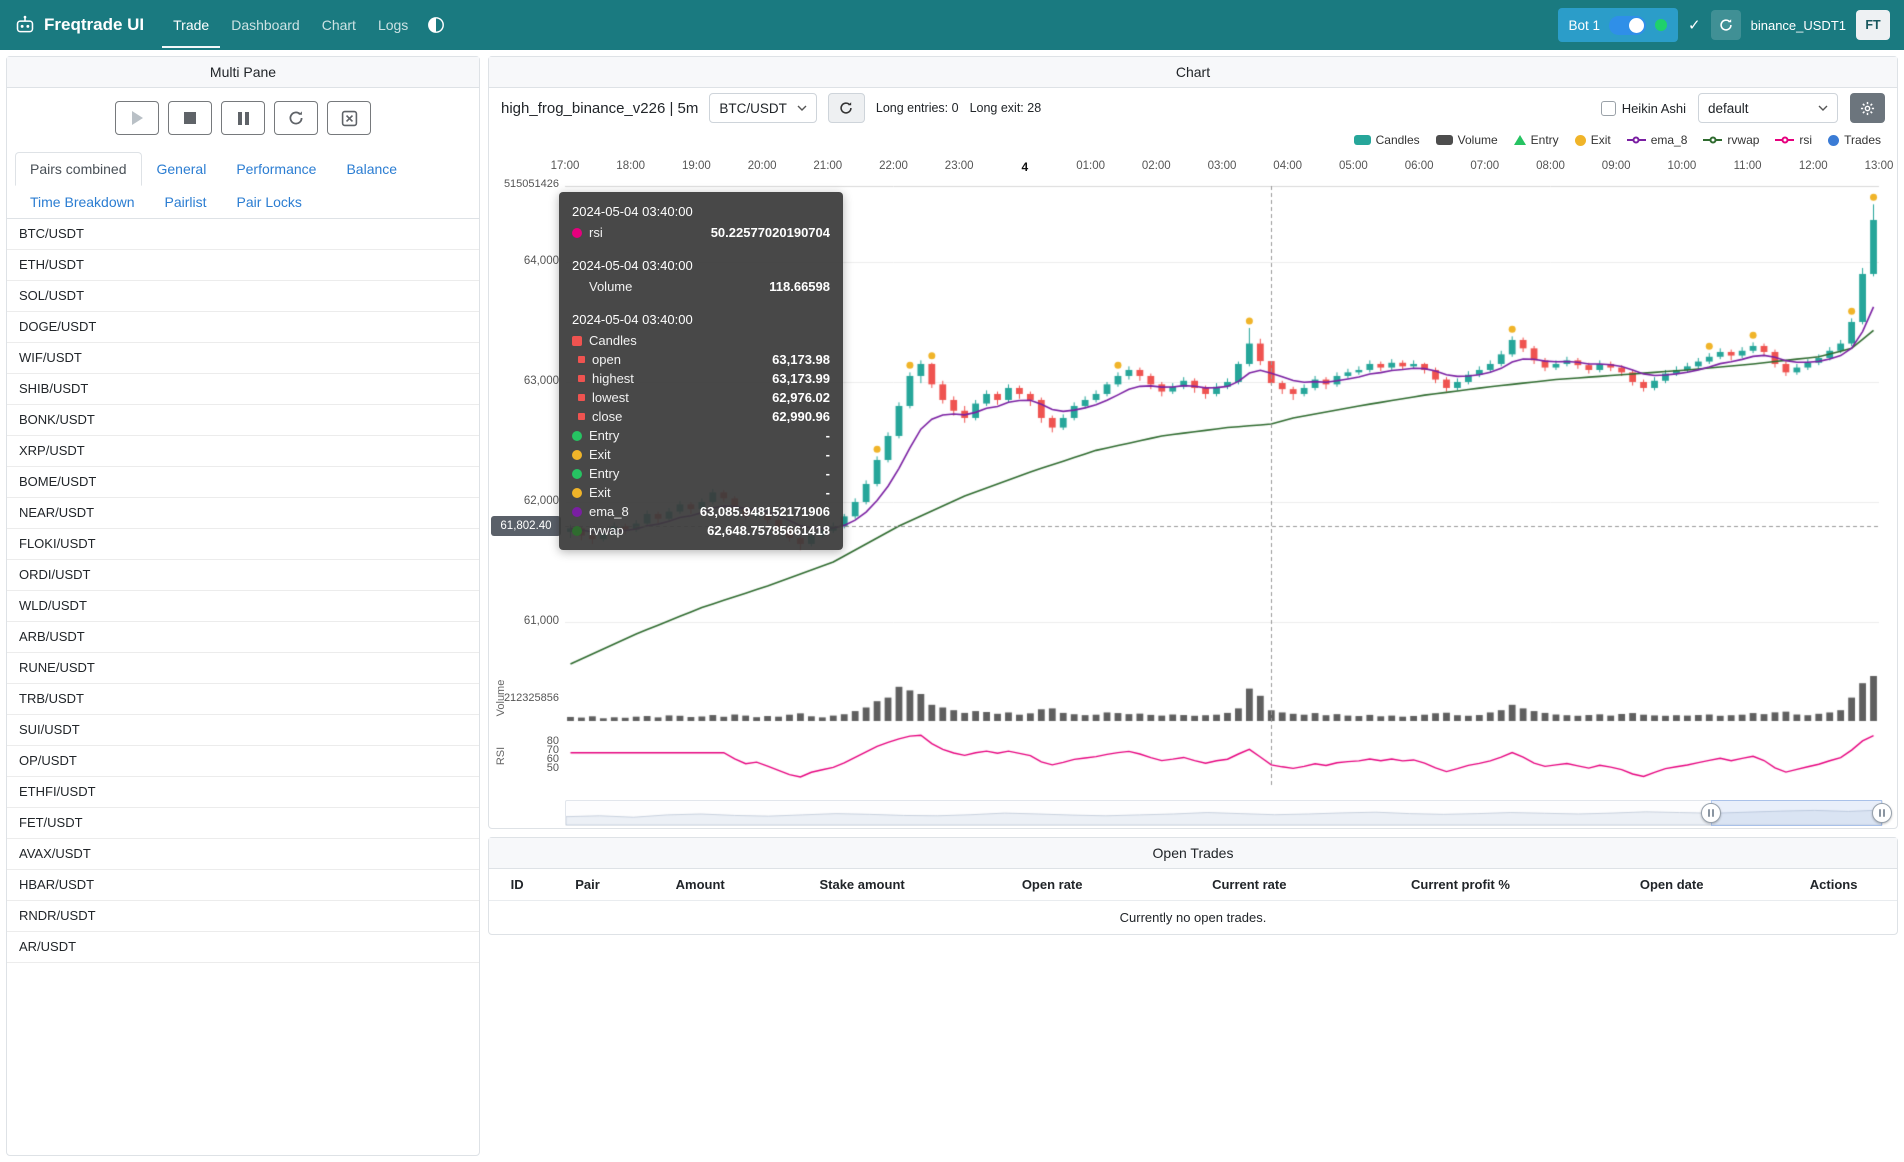  What do you see at coordinates (581, 416) in the screenshot?
I see `close-marker-icon` at bounding box center [581, 416].